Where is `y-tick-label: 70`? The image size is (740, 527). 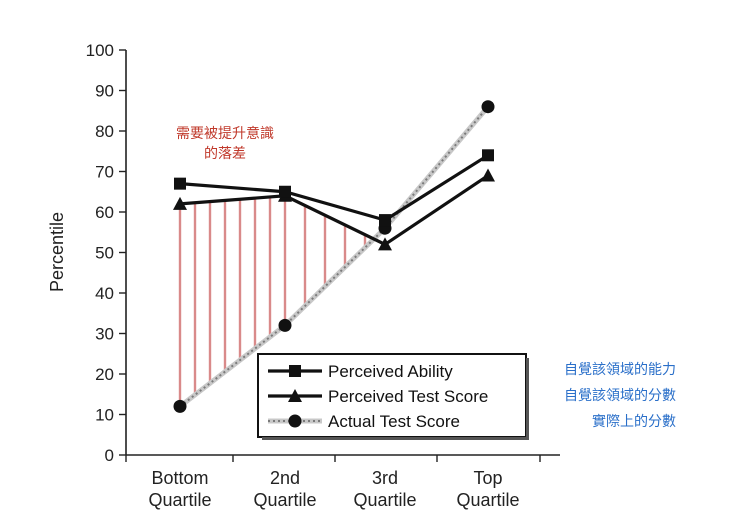 y-tick-label: 70 is located at coordinates (104, 172).